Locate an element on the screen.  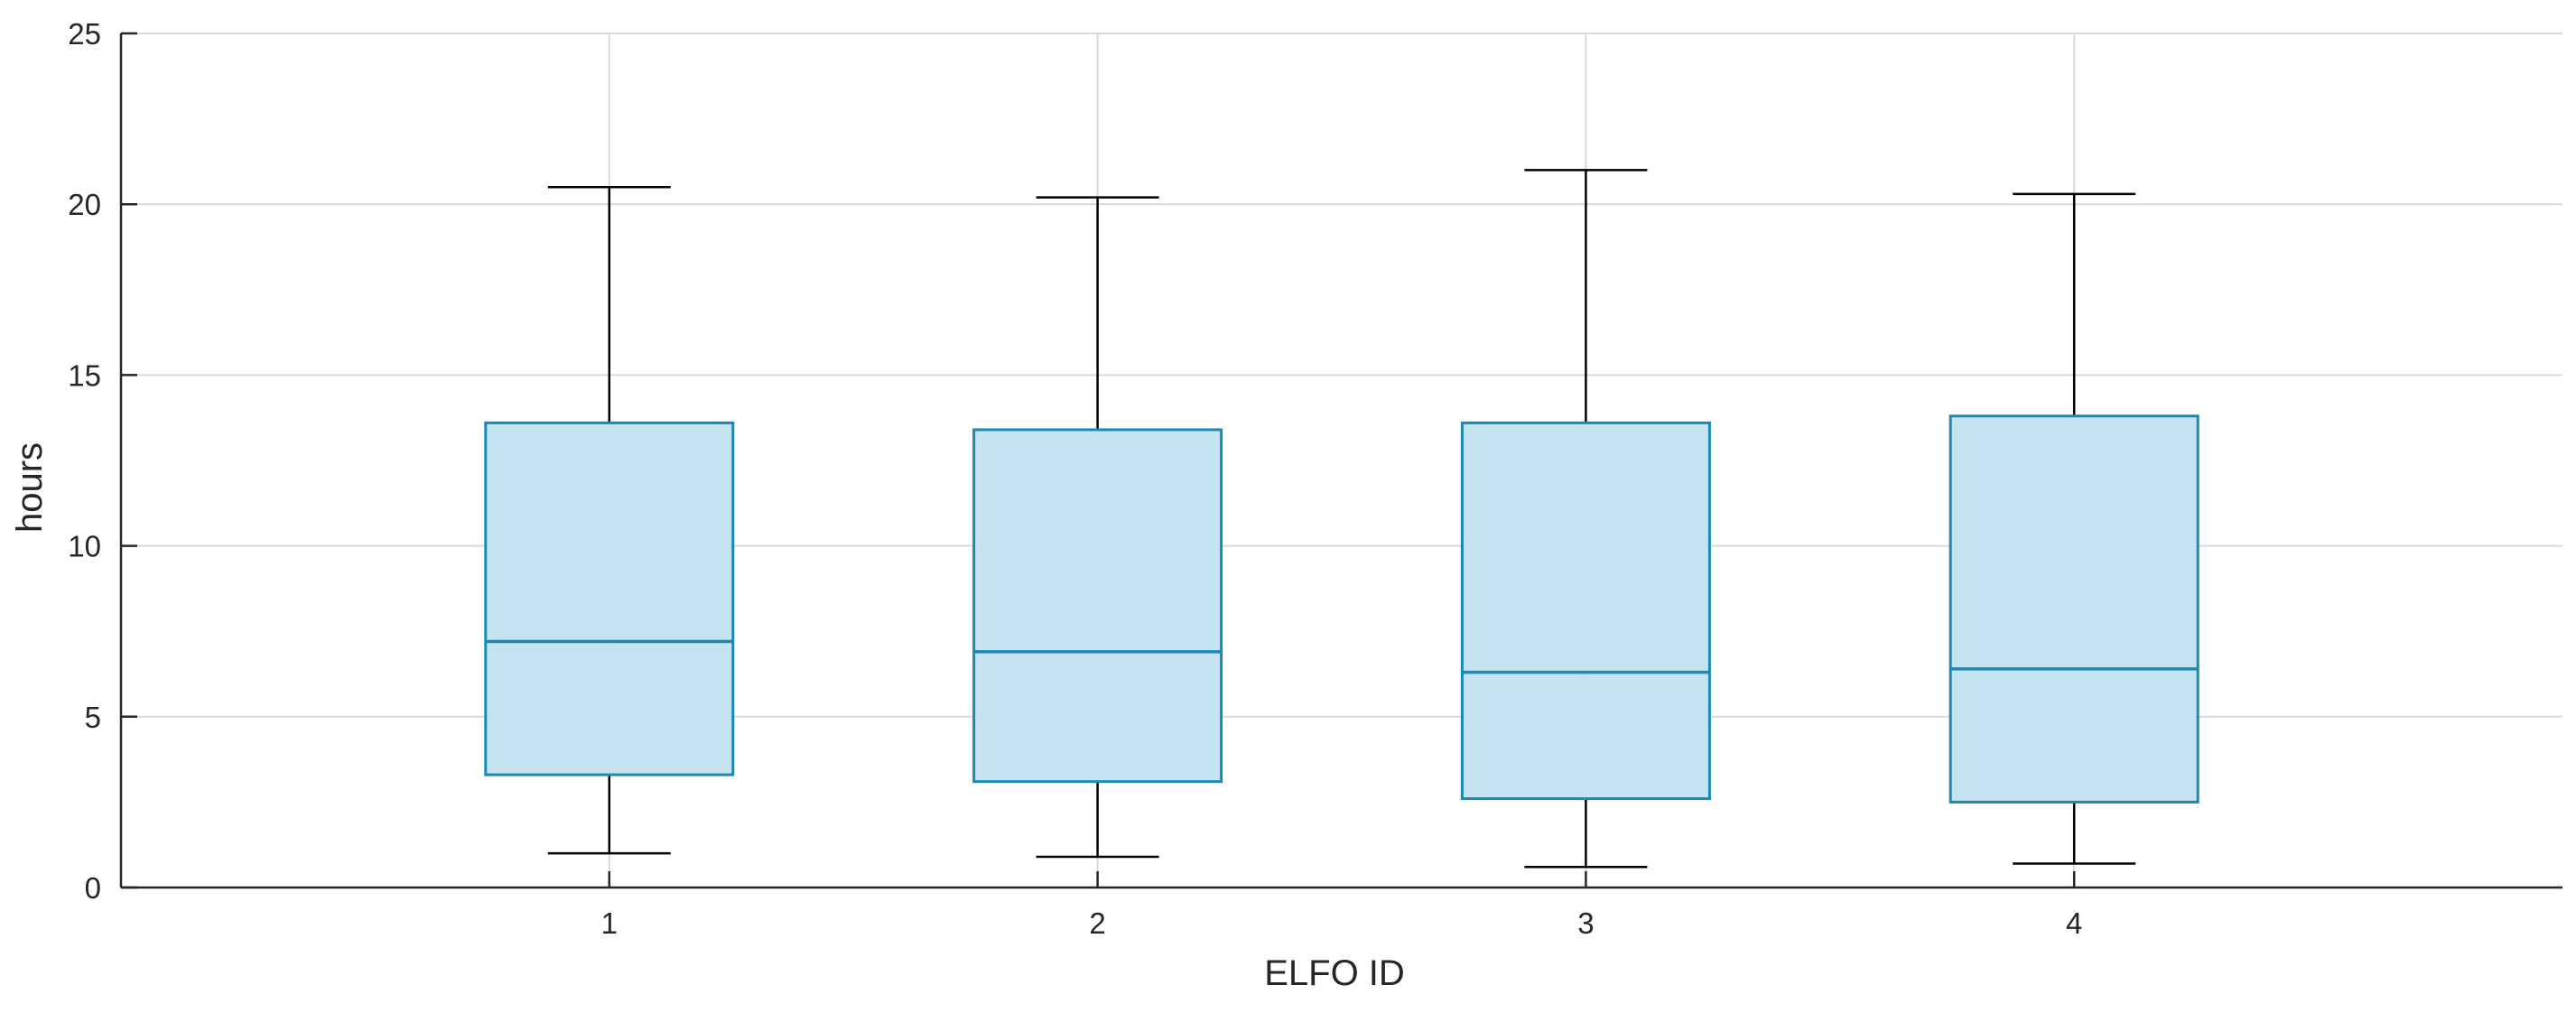
y-tick-label: 25 is located at coordinates (84, 34).